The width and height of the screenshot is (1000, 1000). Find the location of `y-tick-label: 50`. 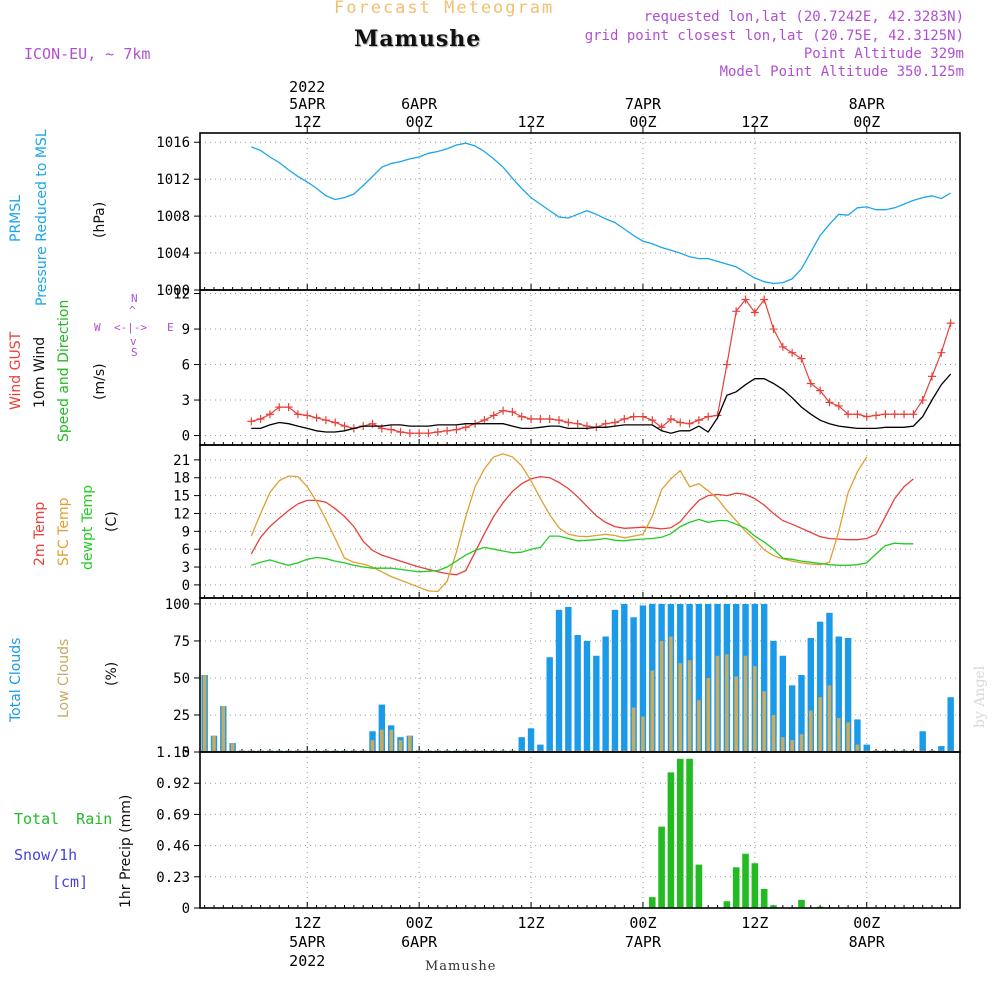

y-tick-label: 50 is located at coordinates (181, 679).